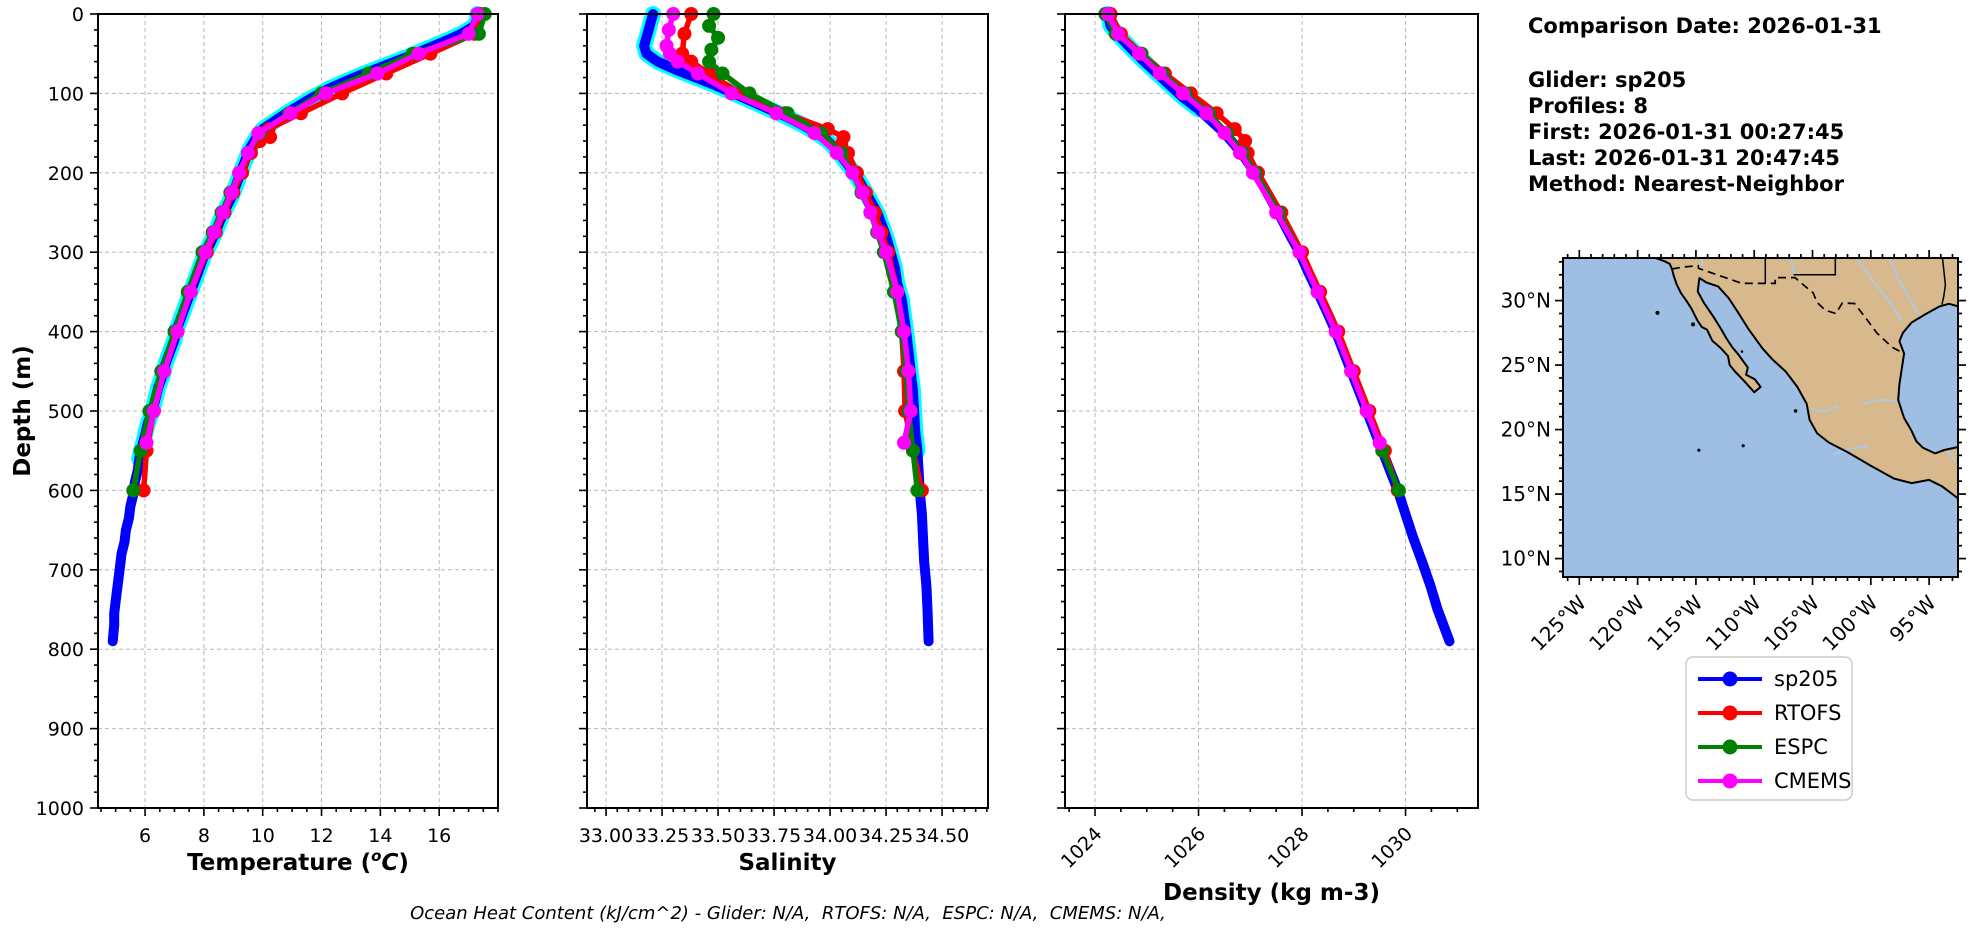 The image size is (1978, 934). What do you see at coordinates (66, 174) in the screenshot?
I see `depth-tick-label: 200` at bounding box center [66, 174].